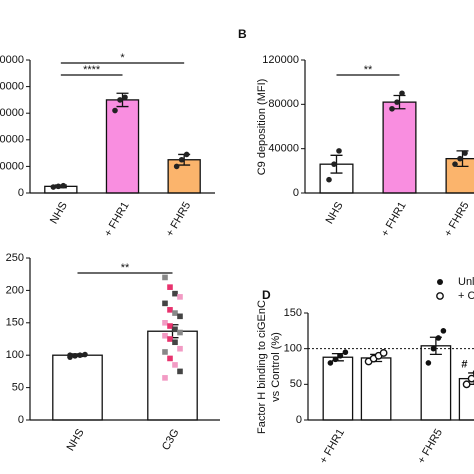 The width and height of the screenshot is (474, 474). What do you see at coordinates (15, 258) in the screenshot?
I see `y-tick-label: 250` at bounding box center [15, 258].